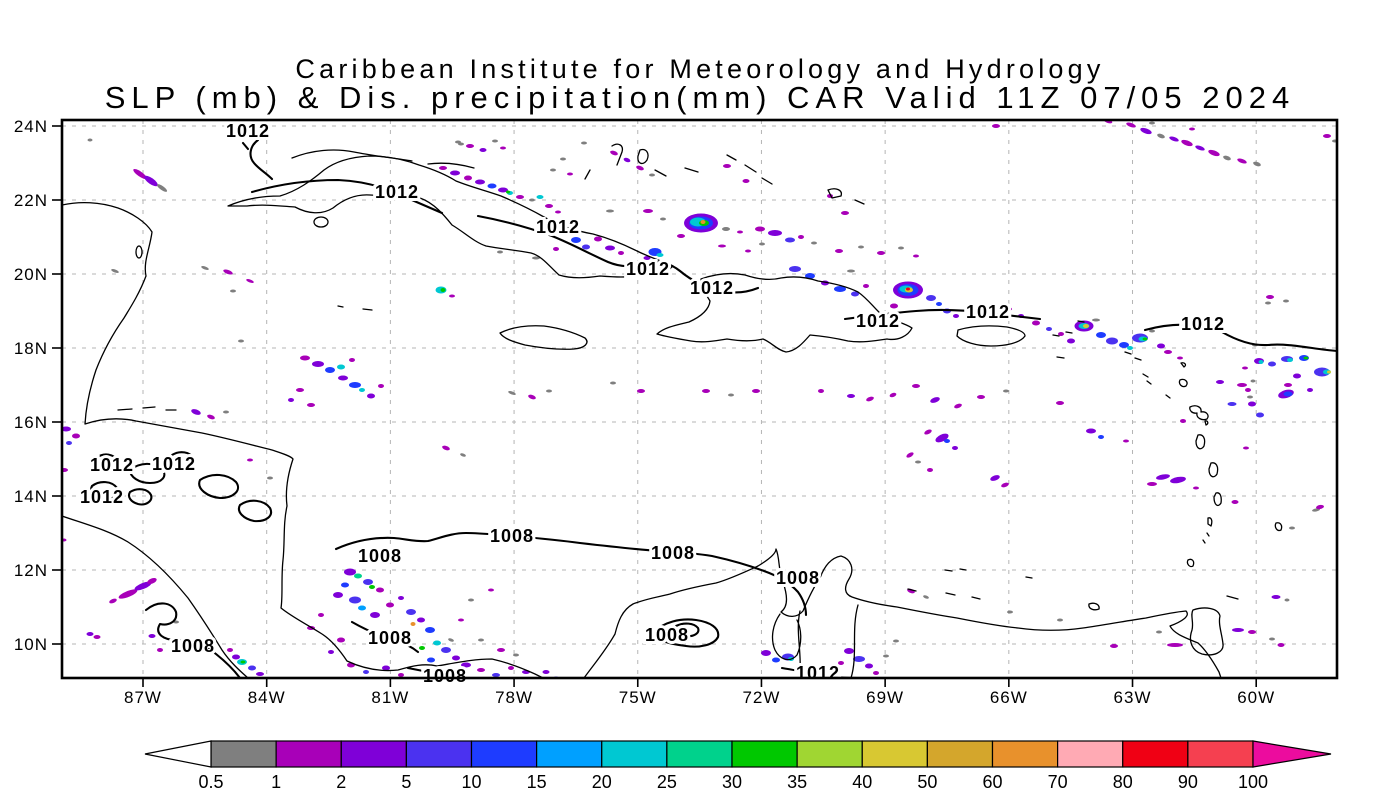 This screenshot has width=1400, height=800. What do you see at coordinates (927, 782) in the screenshot?
I see `colorbar-tick-label: 50` at bounding box center [927, 782].